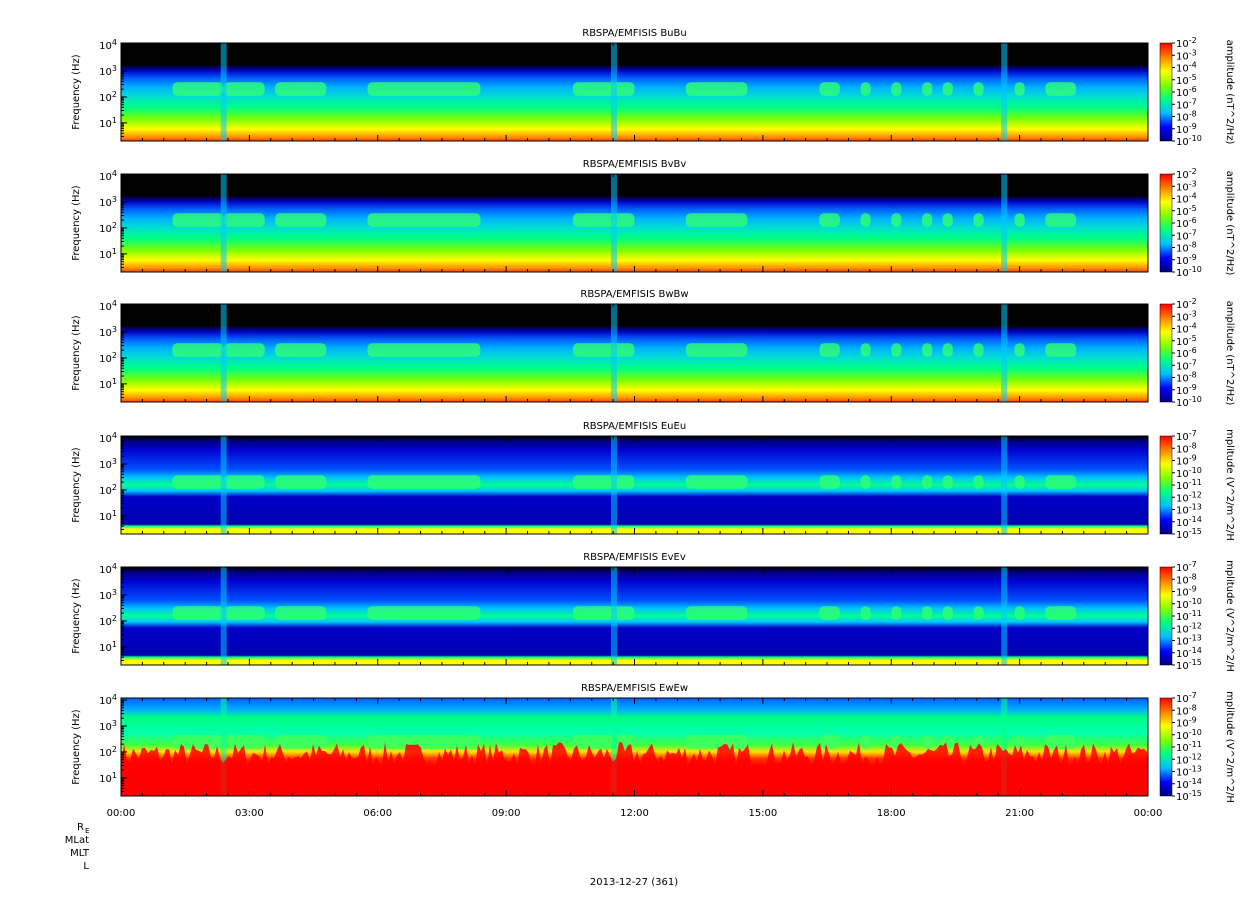 This screenshot has width=1248, height=899. I want to click on panel-title: RBSPA/EMFISIS EwEw, so click(634, 688).